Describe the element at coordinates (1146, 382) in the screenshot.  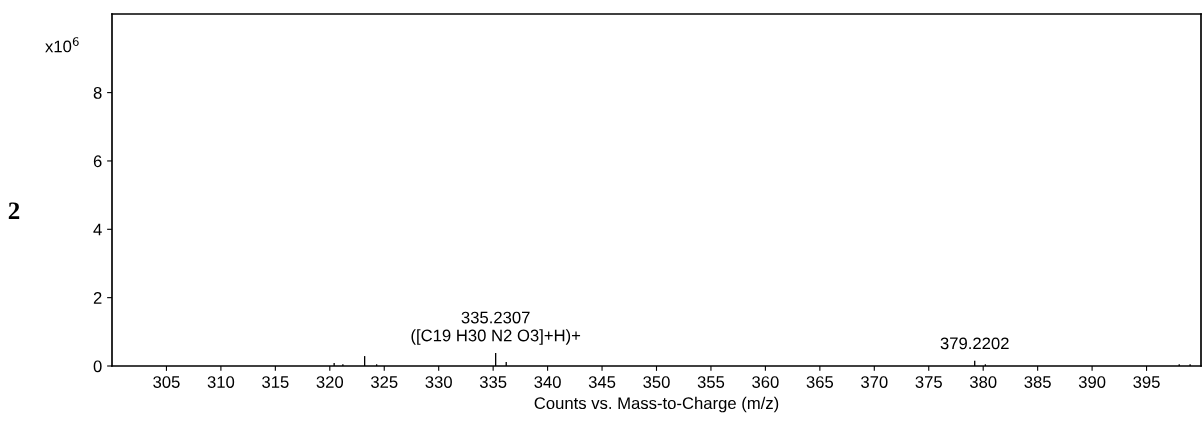
I see `x-tick-label: 395` at that location.